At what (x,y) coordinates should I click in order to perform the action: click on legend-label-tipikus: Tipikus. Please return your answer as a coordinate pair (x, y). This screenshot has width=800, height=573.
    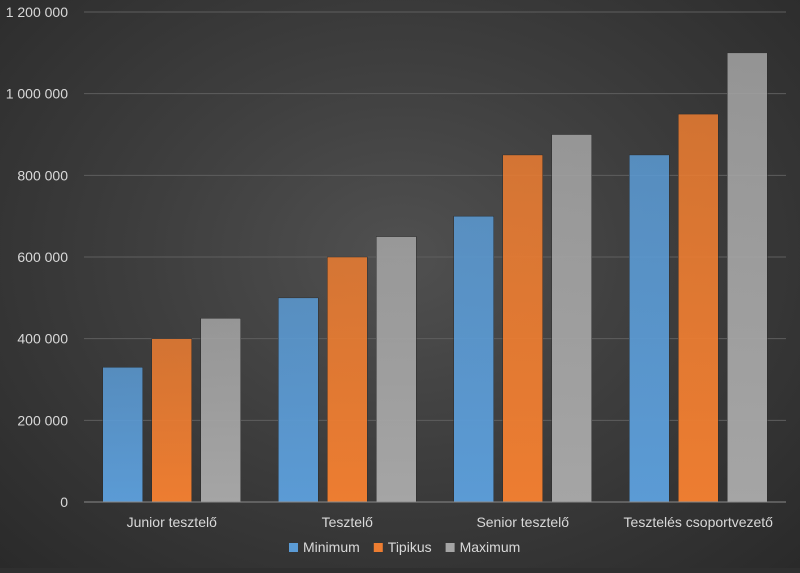
    Looking at the image, I should click on (410, 547).